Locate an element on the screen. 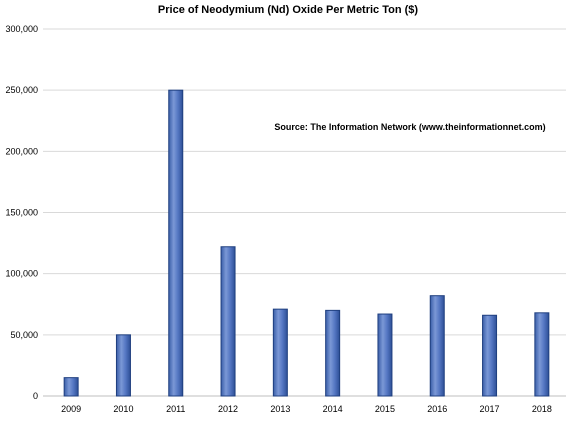  y-tick-label: 50,000 is located at coordinates (24, 335).